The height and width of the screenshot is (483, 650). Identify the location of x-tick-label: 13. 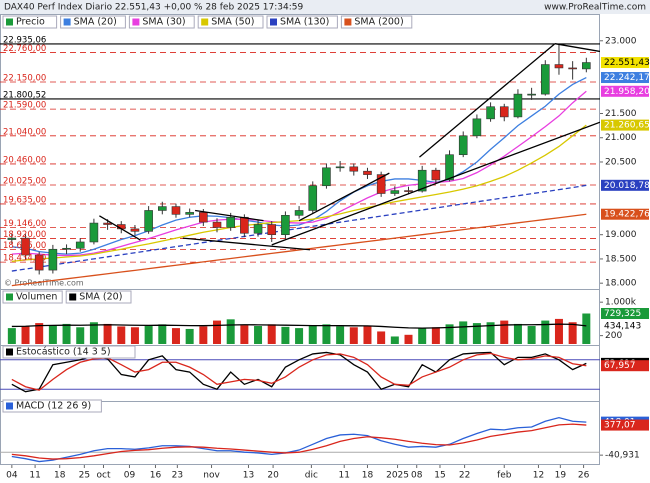
(248, 476).